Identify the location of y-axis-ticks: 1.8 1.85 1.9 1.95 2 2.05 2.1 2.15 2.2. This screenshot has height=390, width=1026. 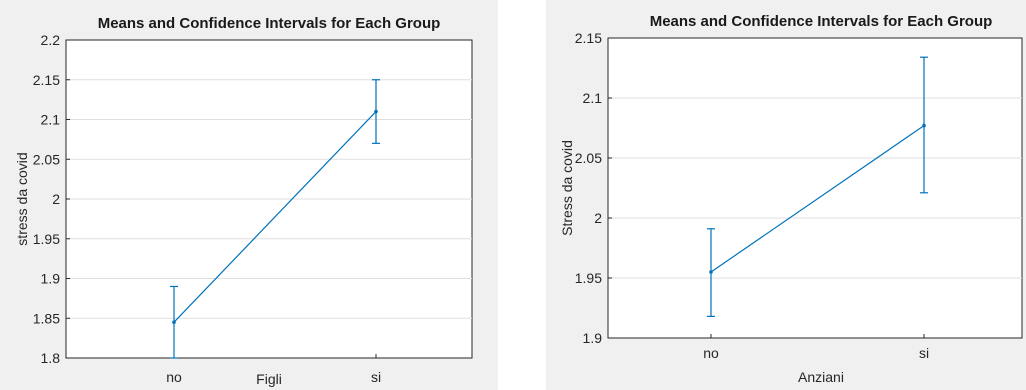
(51, 199).